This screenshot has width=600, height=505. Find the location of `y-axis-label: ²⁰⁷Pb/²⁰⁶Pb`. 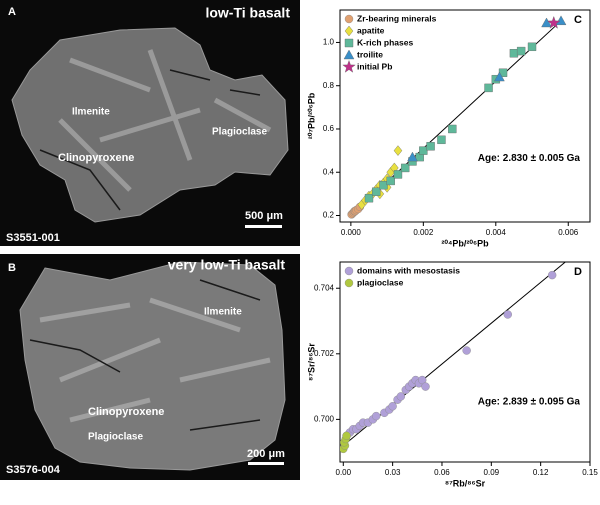

y-axis-label: ²⁰⁷Pb/²⁰⁶Pb is located at coordinates (311, 115).